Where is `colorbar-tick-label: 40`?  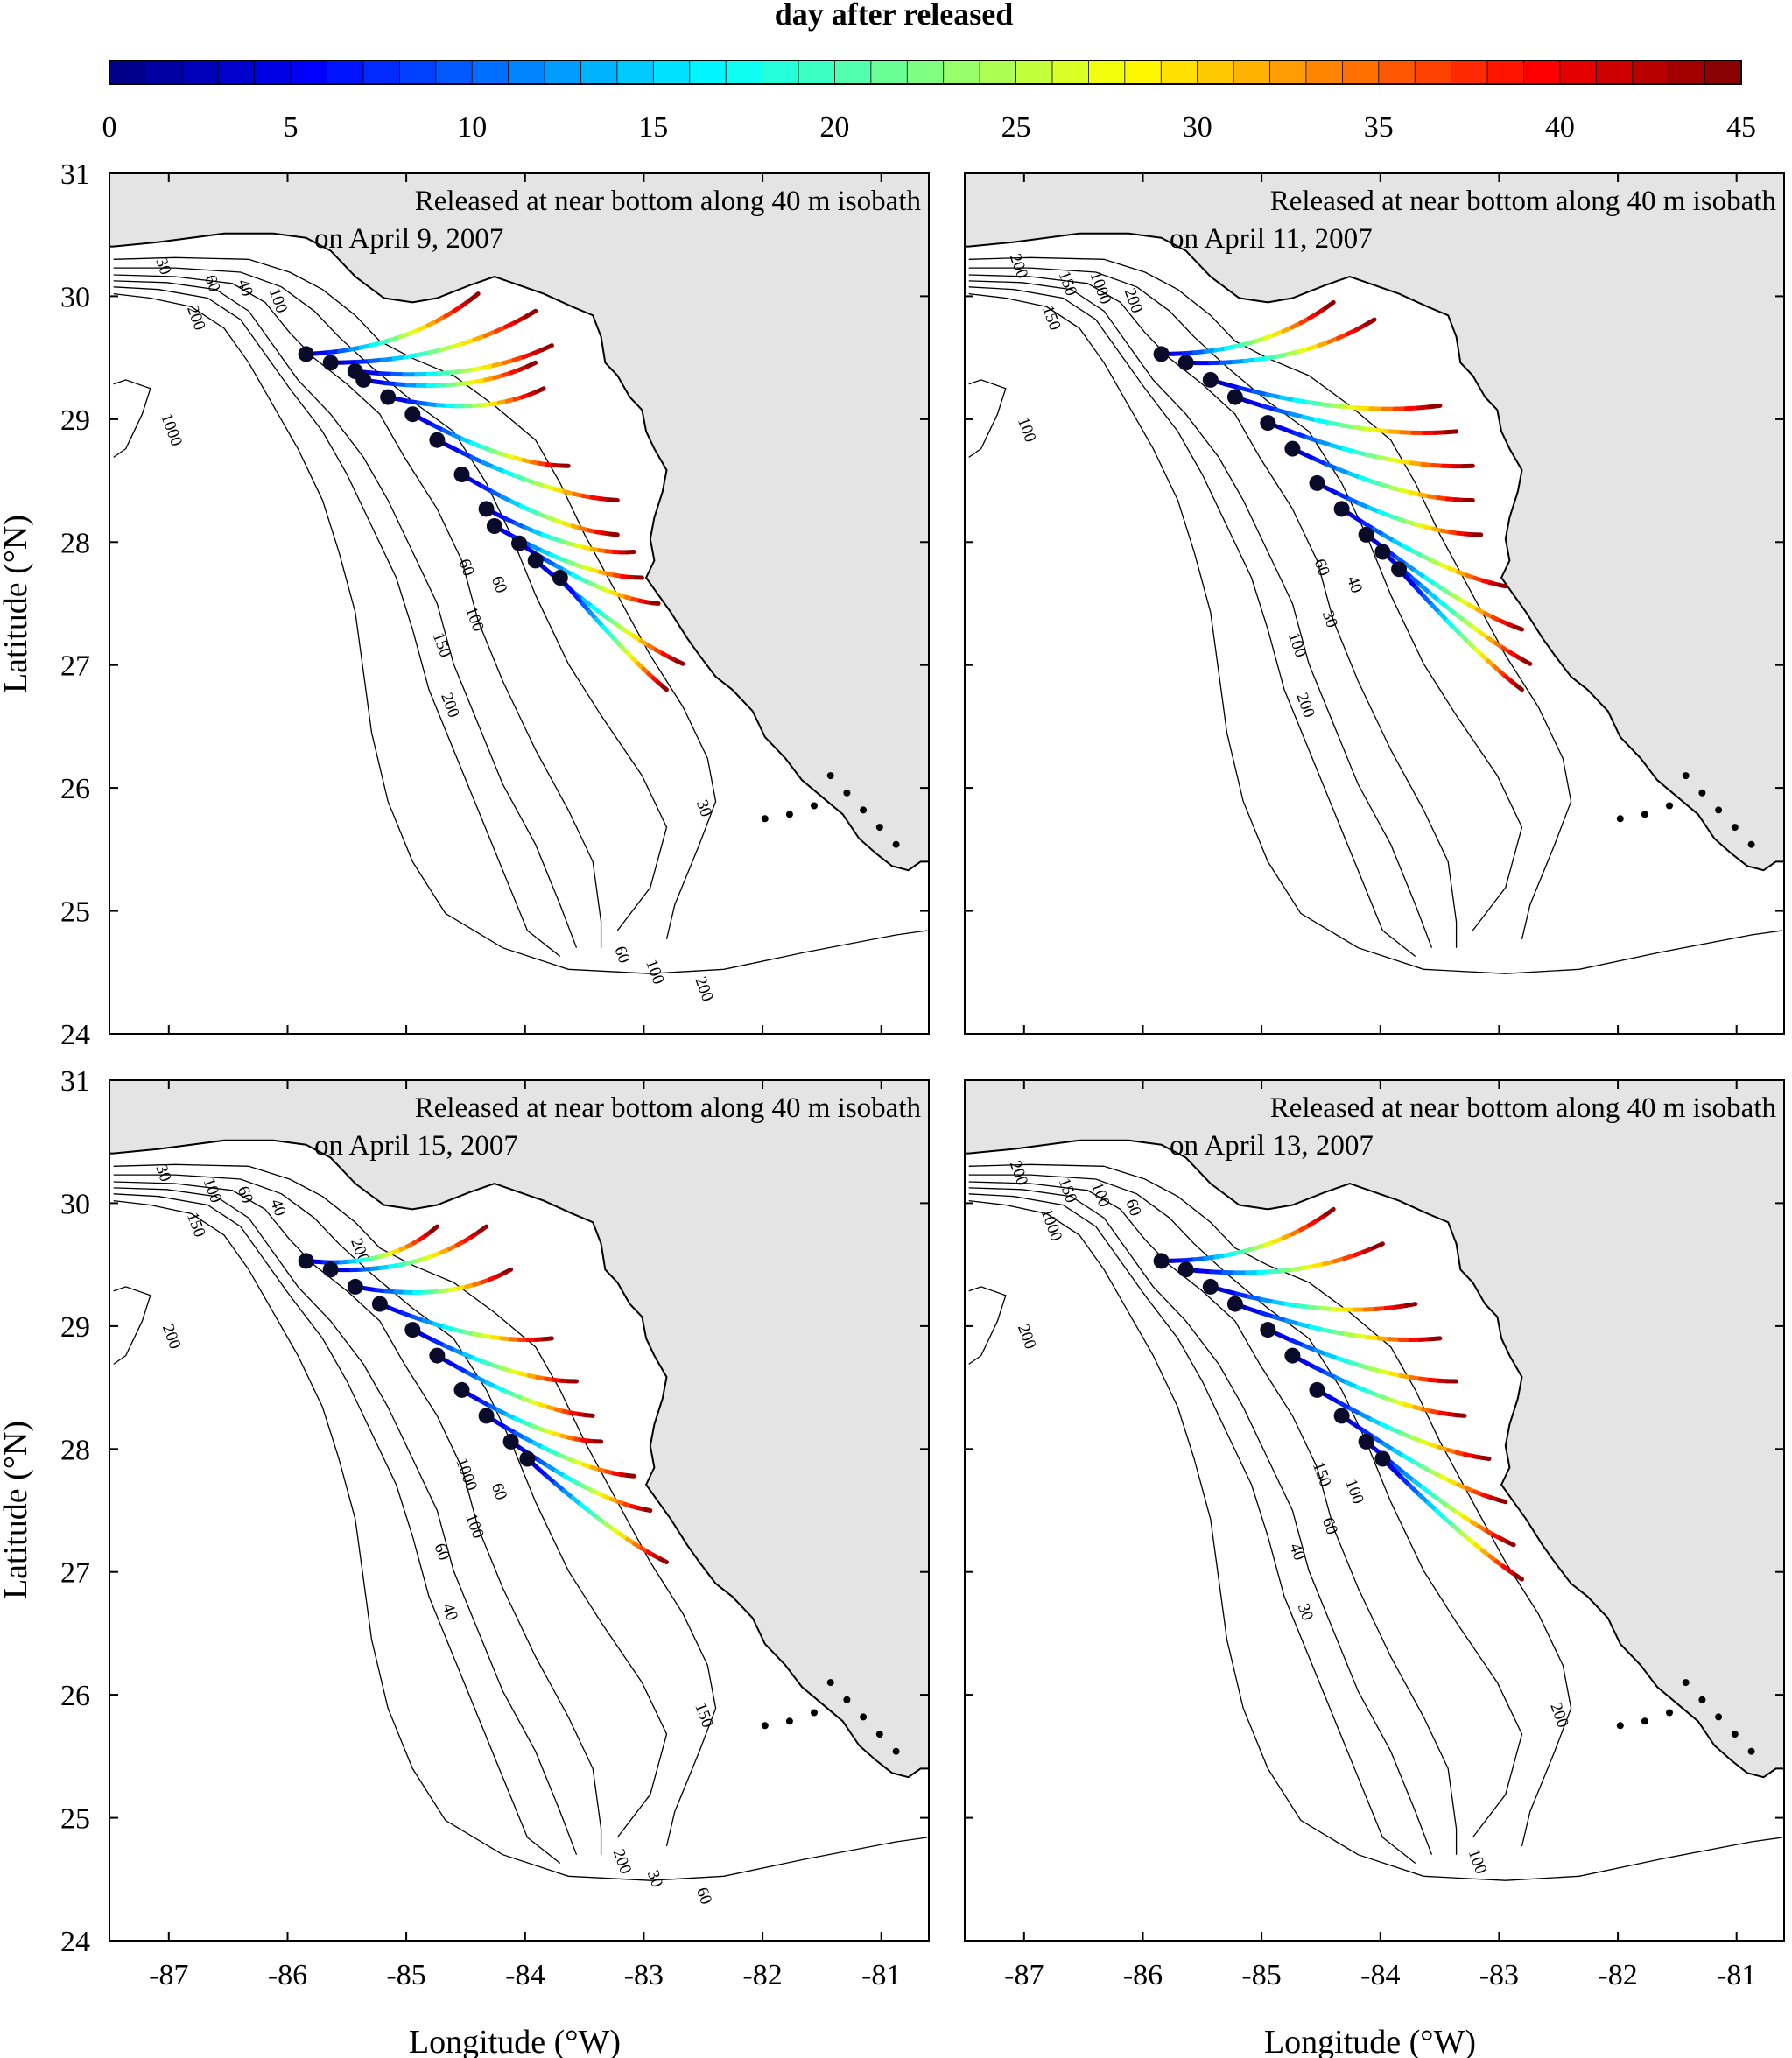
colorbar-tick-label: 40 is located at coordinates (1560, 127).